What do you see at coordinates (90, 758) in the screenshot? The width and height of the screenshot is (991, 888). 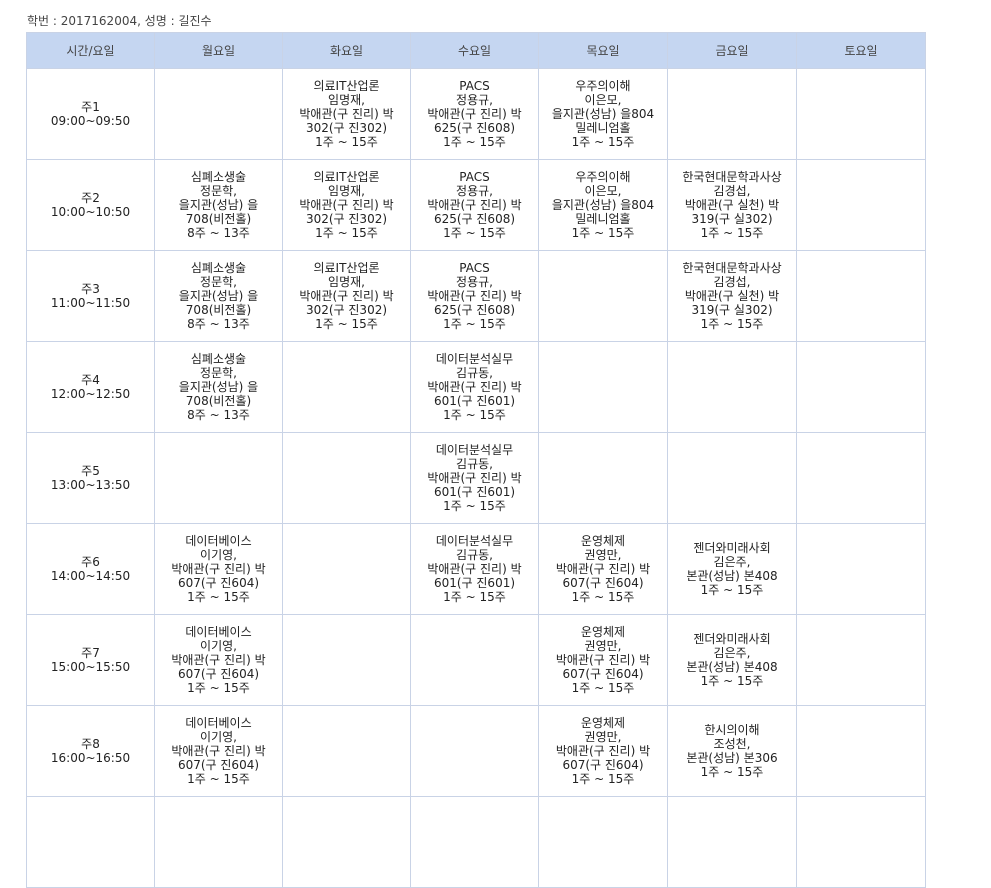 I see `time-range: 16:00~16:50` at bounding box center [90, 758].